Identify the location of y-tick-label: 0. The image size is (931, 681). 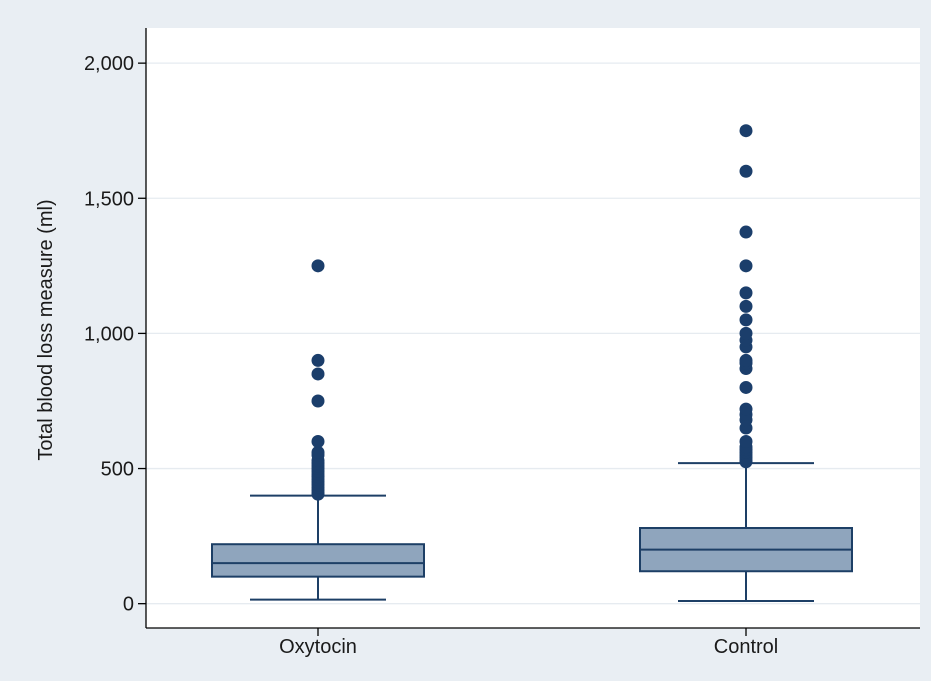
(128, 605).